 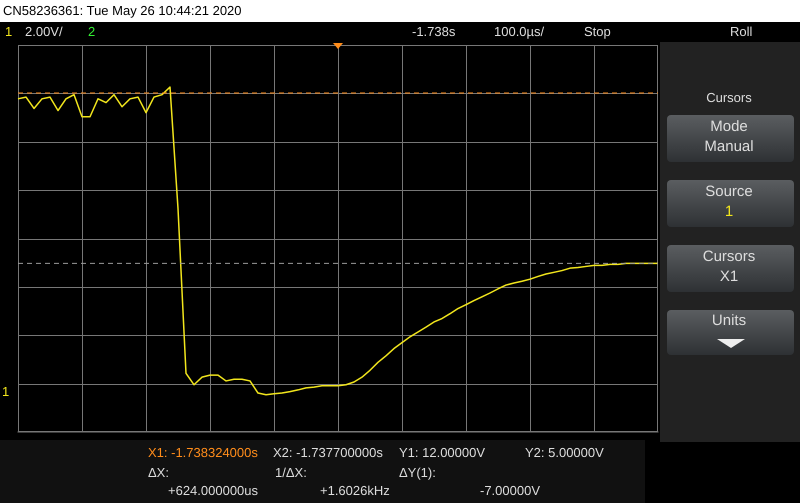 I want to click on text: Roll, so click(x=741, y=32).